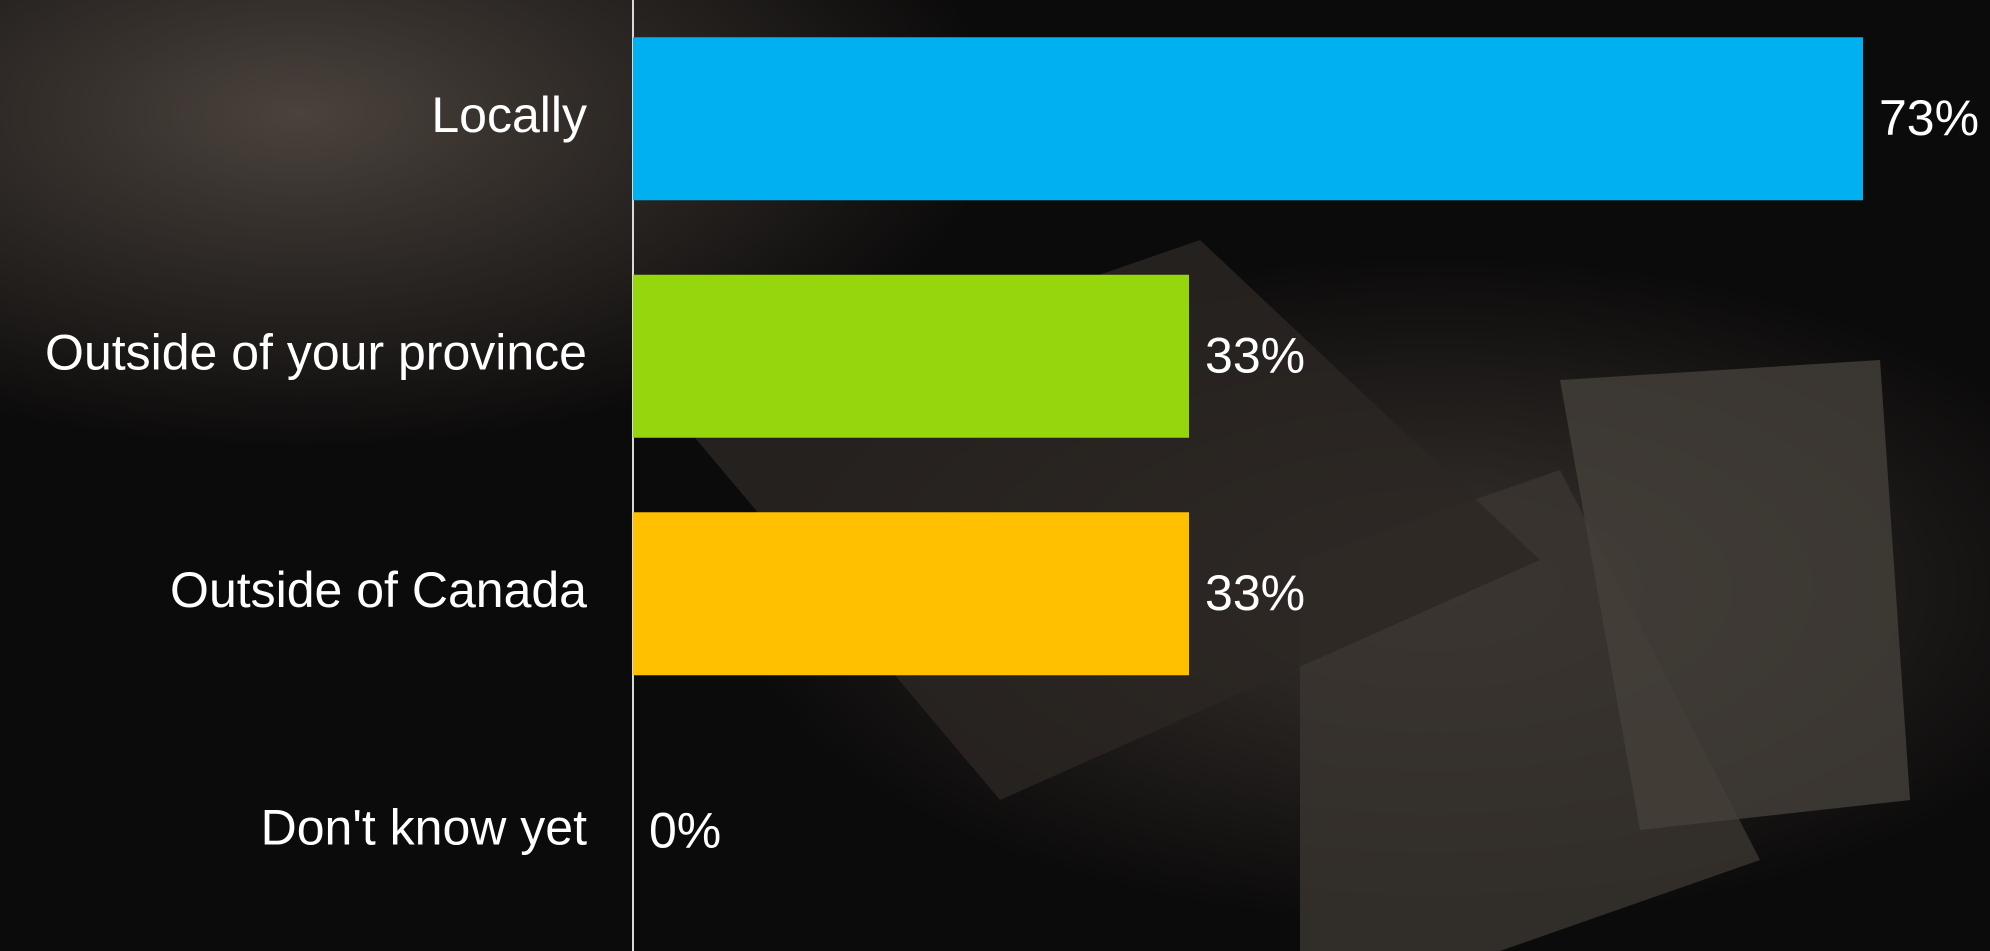  I want to click on category-label: Outside of Canada, so click(378, 590).